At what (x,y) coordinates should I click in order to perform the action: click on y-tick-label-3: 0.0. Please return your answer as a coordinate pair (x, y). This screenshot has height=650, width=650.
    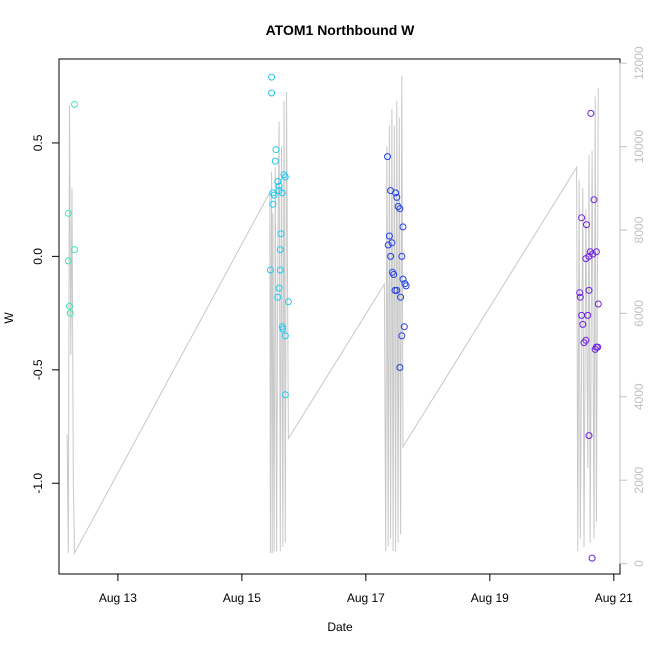
    Looking at the image, I should click on (38, 256).